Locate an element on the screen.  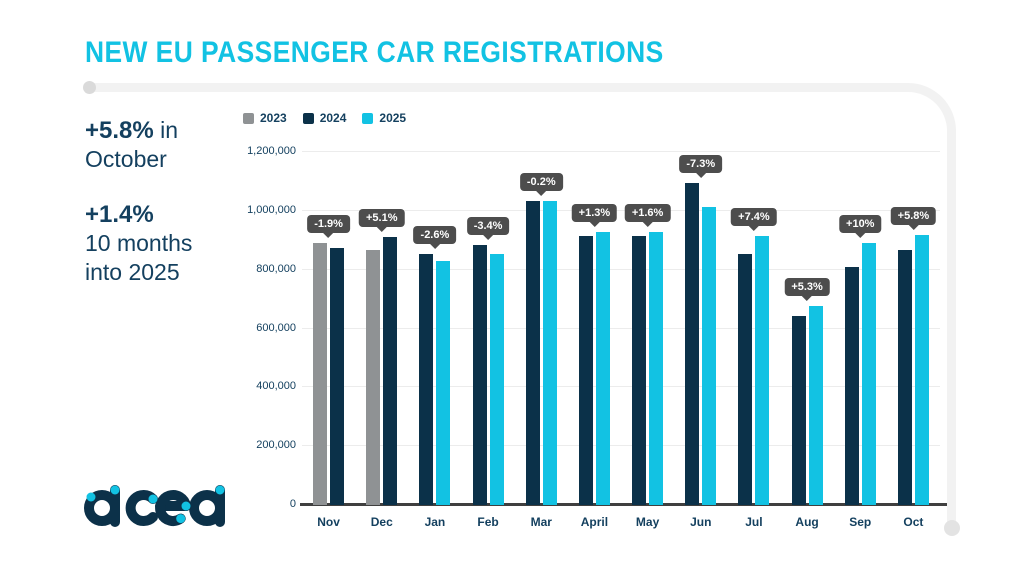
bar-group-Feb: -3.4% Feb is located at coordinates (488, 340).